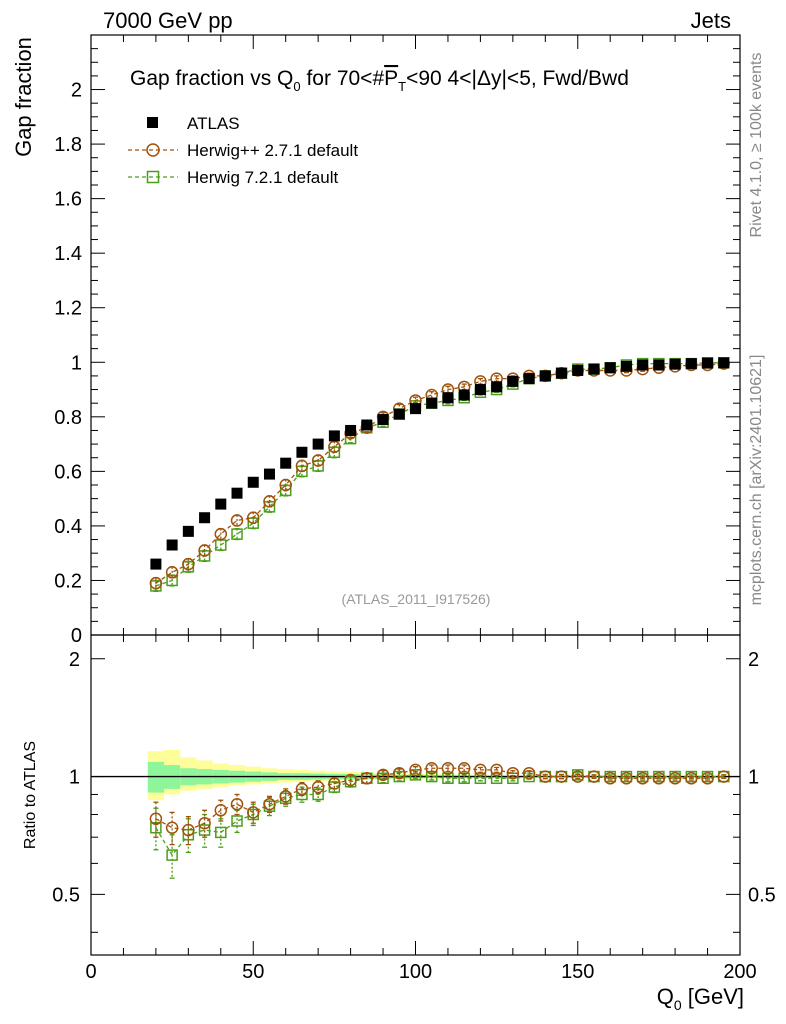 Image resolution: width=786 pixels, height=1024 pixels. Describe the element at coordinates (153, 177) in the screenshot. I see `legend-herwig7-marker` at that location.